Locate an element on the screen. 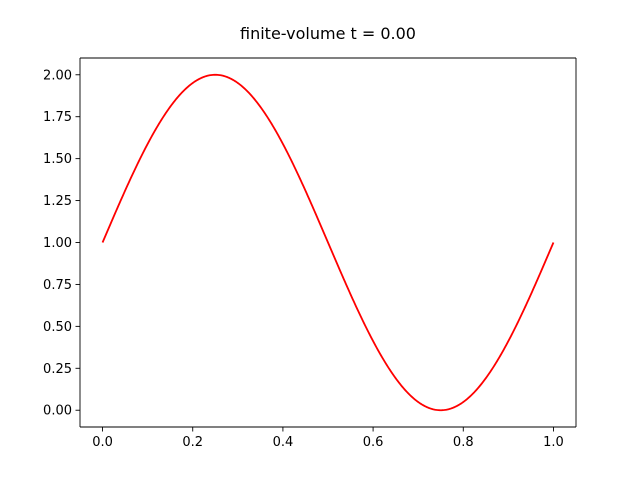 The width and height of the screenshot is (640, 480). x-tick-label: 0.6 is located at coordinates (373, 442).